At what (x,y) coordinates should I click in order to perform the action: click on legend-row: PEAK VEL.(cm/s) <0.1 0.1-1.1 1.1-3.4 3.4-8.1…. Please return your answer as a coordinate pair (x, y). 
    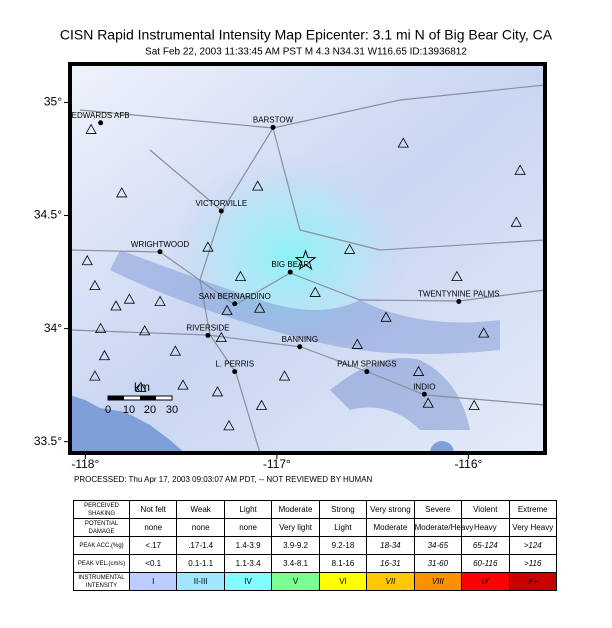
    Looking at the image, I should click on (315, 563).